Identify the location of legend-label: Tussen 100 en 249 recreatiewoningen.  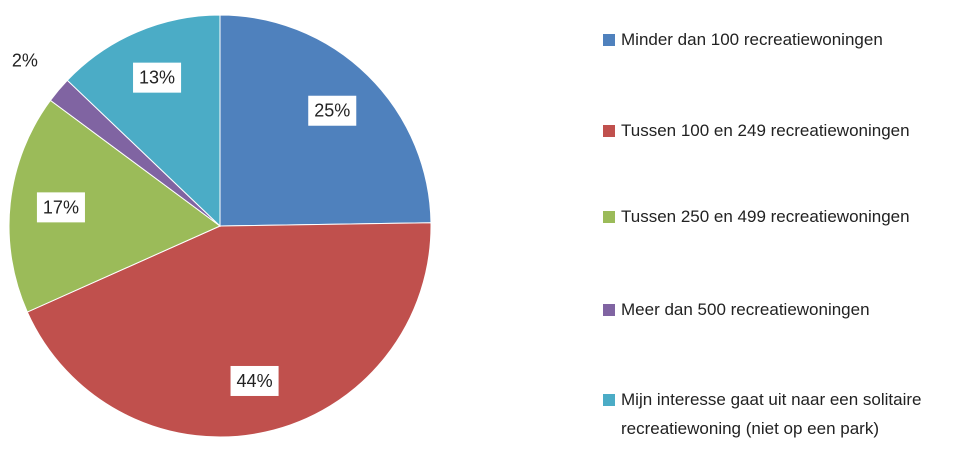
(765, 130).